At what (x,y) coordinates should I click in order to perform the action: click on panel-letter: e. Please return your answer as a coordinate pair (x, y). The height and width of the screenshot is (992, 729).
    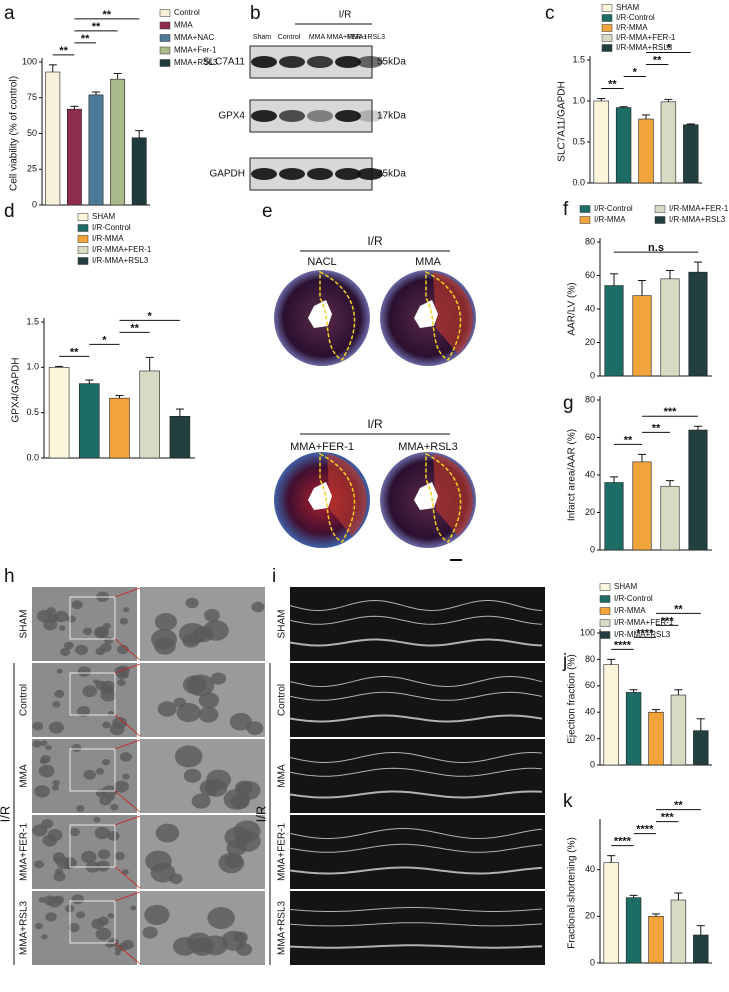
    Looking at the image, I should click on (267, 211).